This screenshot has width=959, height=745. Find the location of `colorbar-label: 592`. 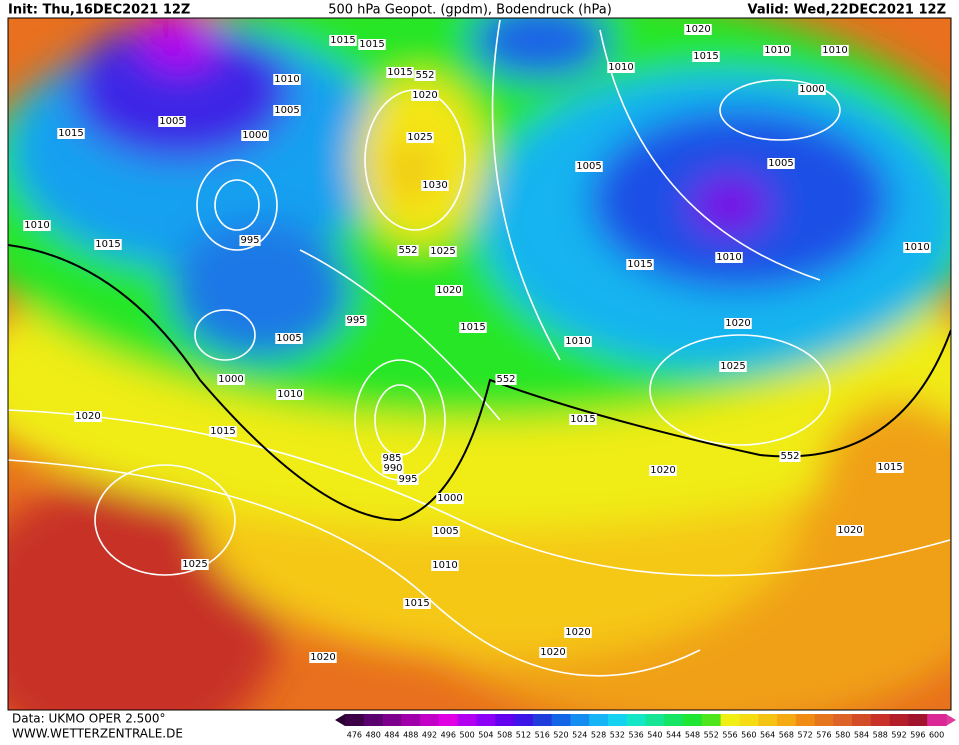

colorbar-label: 592 is located at coordinates (898, 735).